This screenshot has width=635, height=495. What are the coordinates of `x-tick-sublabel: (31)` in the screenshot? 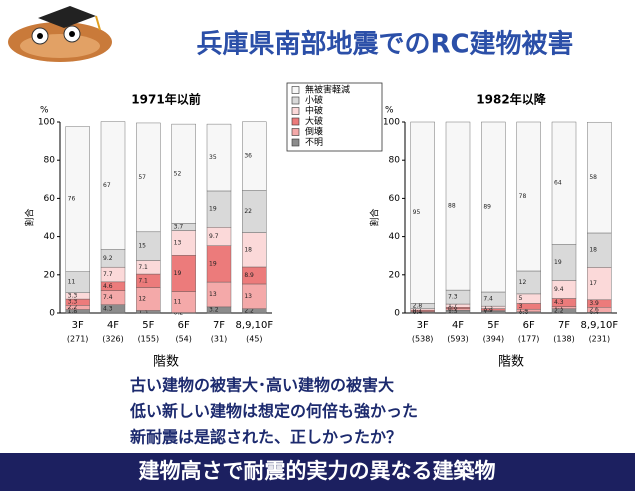 It's located at (219, 339).